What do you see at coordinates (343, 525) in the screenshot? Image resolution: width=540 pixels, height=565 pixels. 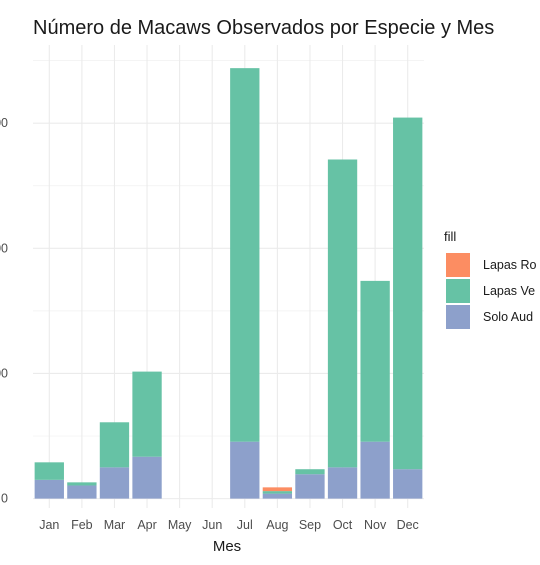 I see `x-tick-label: Oct` at bounding box center [343, 525].